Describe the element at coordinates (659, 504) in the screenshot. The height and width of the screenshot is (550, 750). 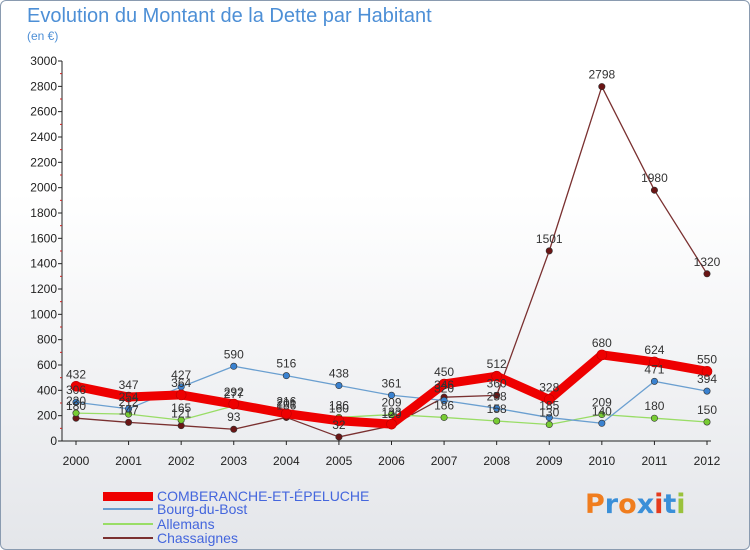
I see `logo-letter: i` at that location.